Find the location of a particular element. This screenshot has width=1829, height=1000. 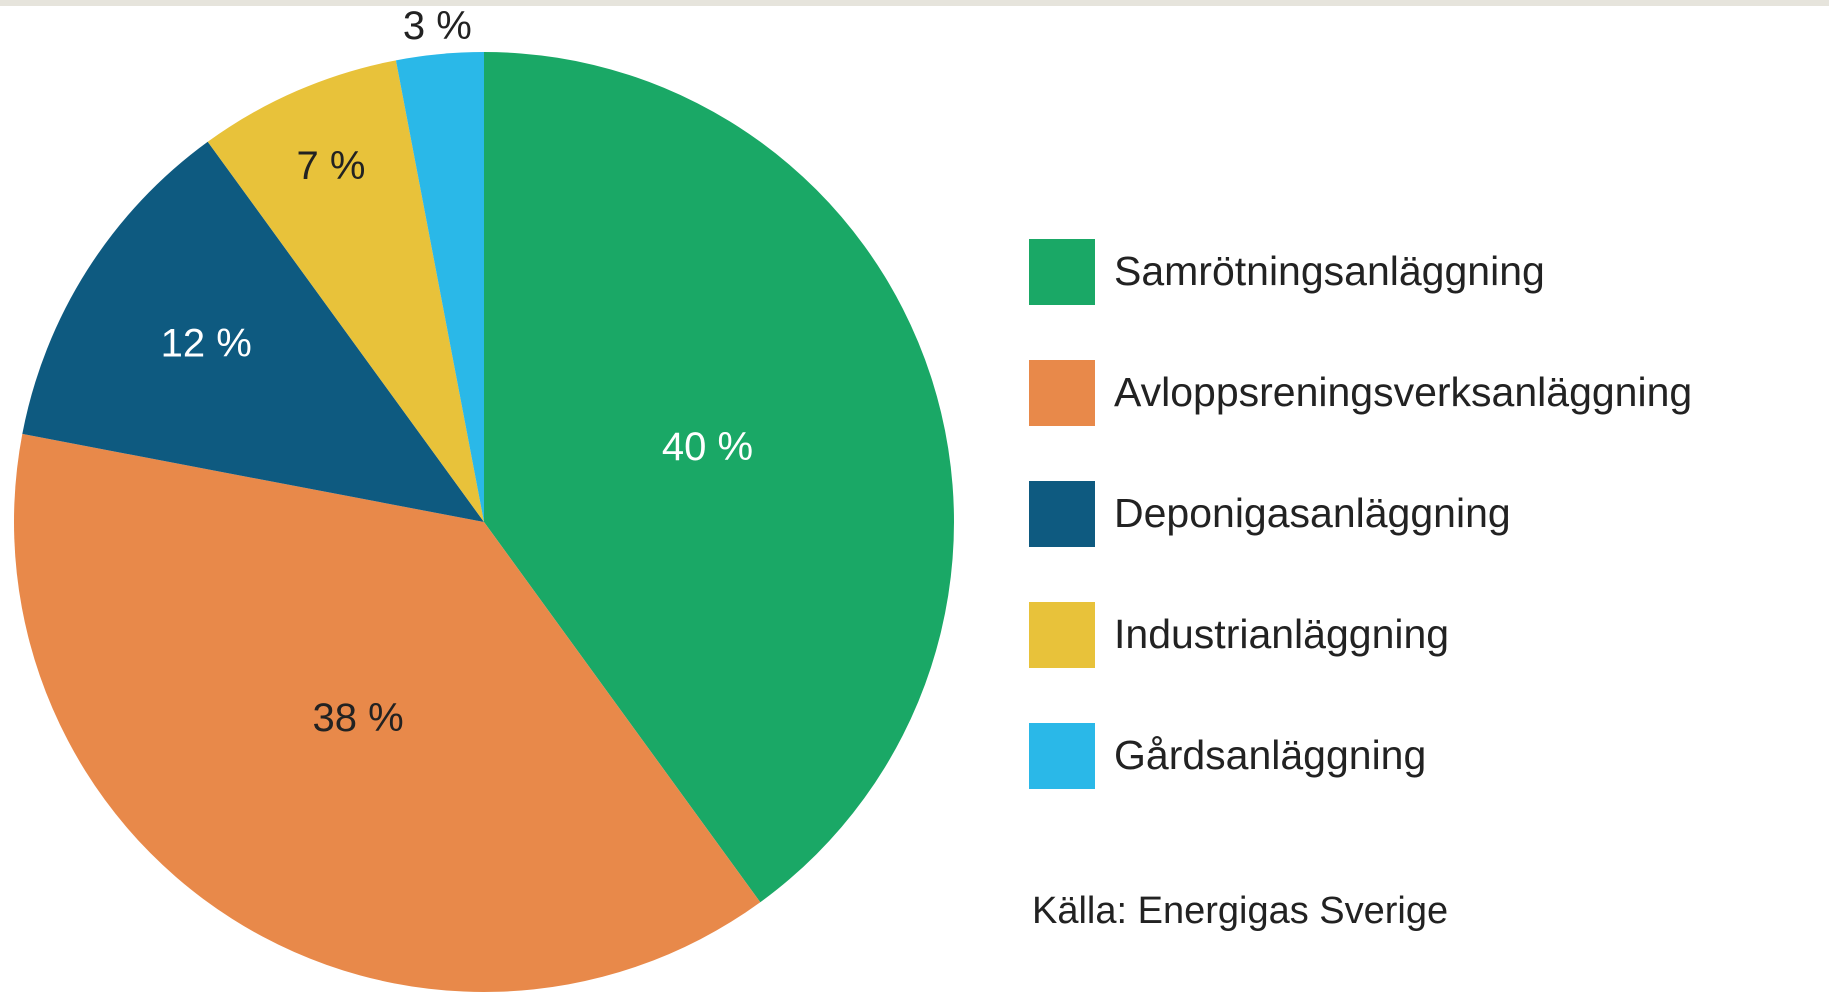

legend-label: Deponigasanläggning is located at coordinates (1312, 513).